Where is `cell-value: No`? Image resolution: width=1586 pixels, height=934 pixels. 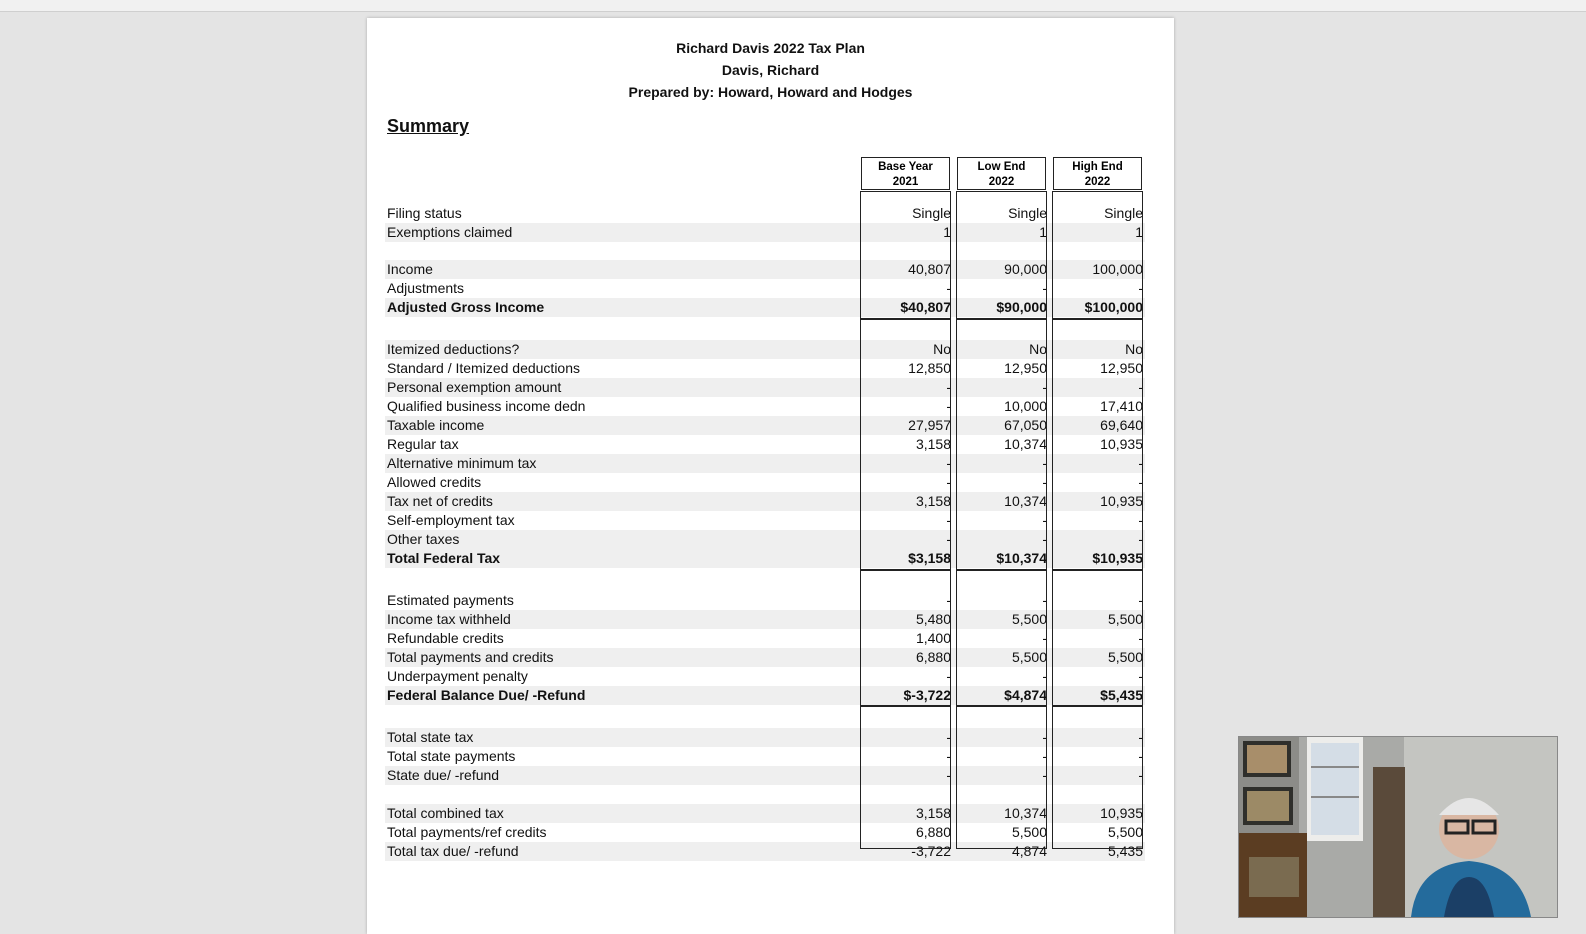
cell-value: No is located at coordinates (1134, 349).